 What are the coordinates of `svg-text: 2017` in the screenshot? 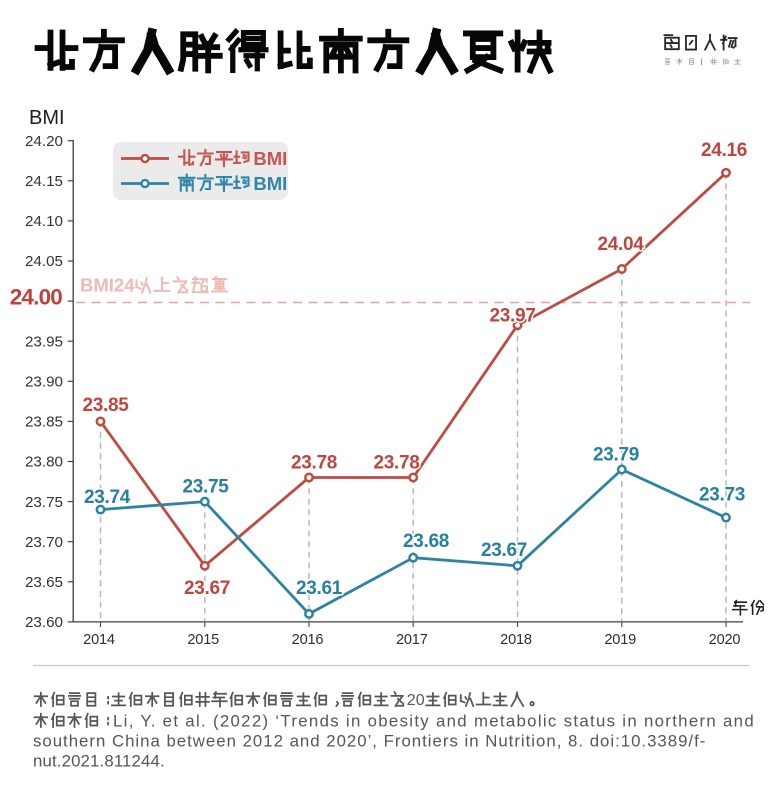 It's located at (412, 640).